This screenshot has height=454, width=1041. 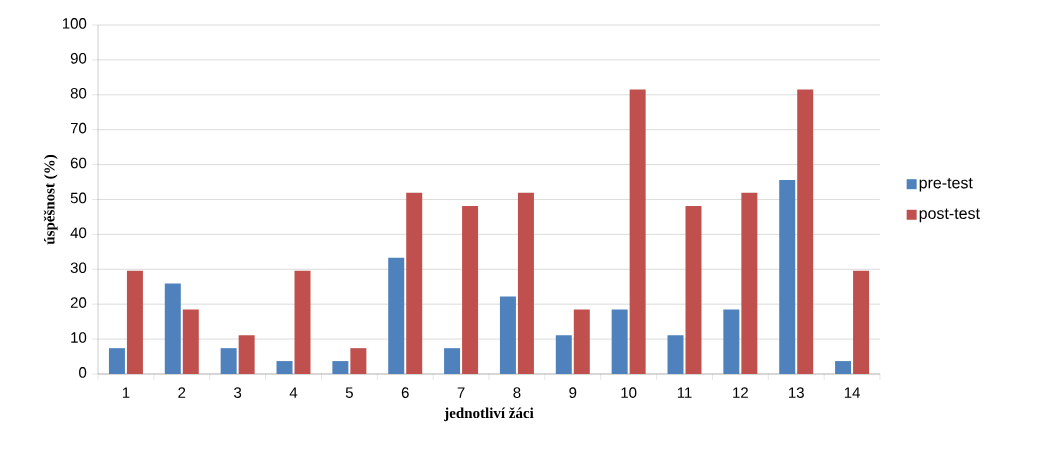 What do you see at coordinates (78, 198) in the screenshot?
I see `y-tick-label: 50` at bounding box center [78, 198].